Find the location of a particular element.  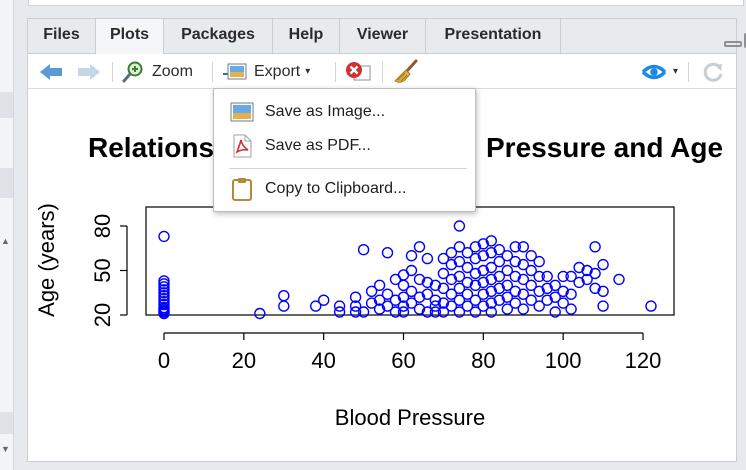

y-axis-label: Age (years) is located at coordinates (46, 260).